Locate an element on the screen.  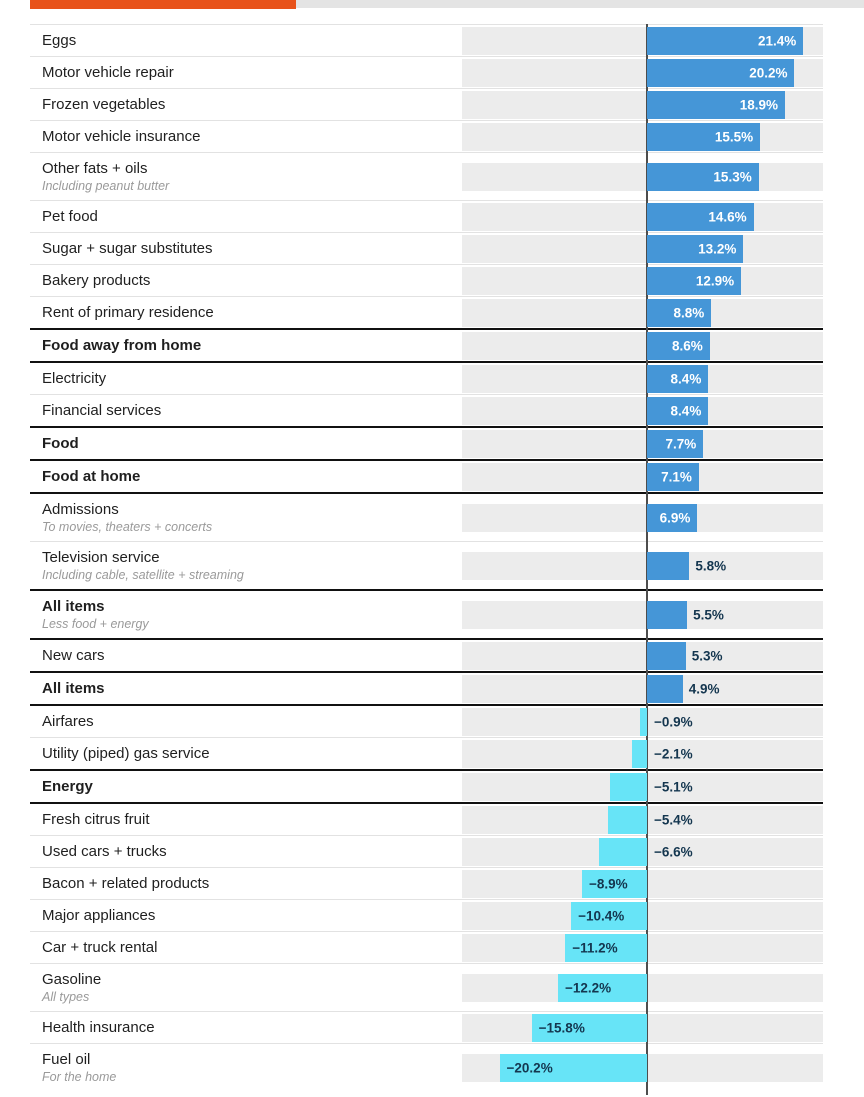
value-label: 15.5% is located at coordinates (734, 136).